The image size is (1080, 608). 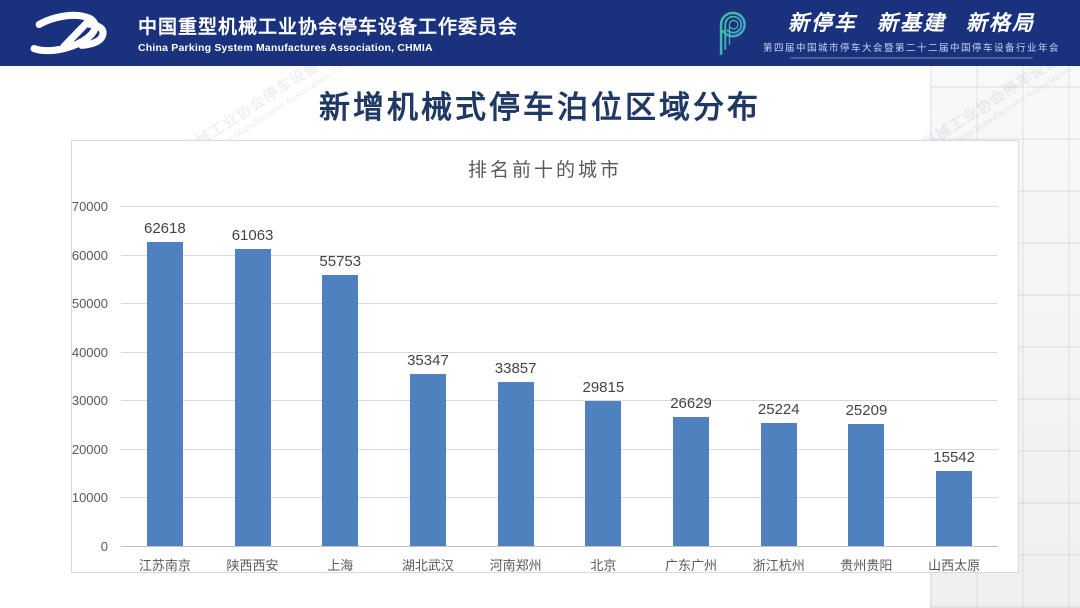 What do you see at coordinates (911, 58) in the screenshot?
I see `event-subline-decoration` at bounding box center [911, 58].